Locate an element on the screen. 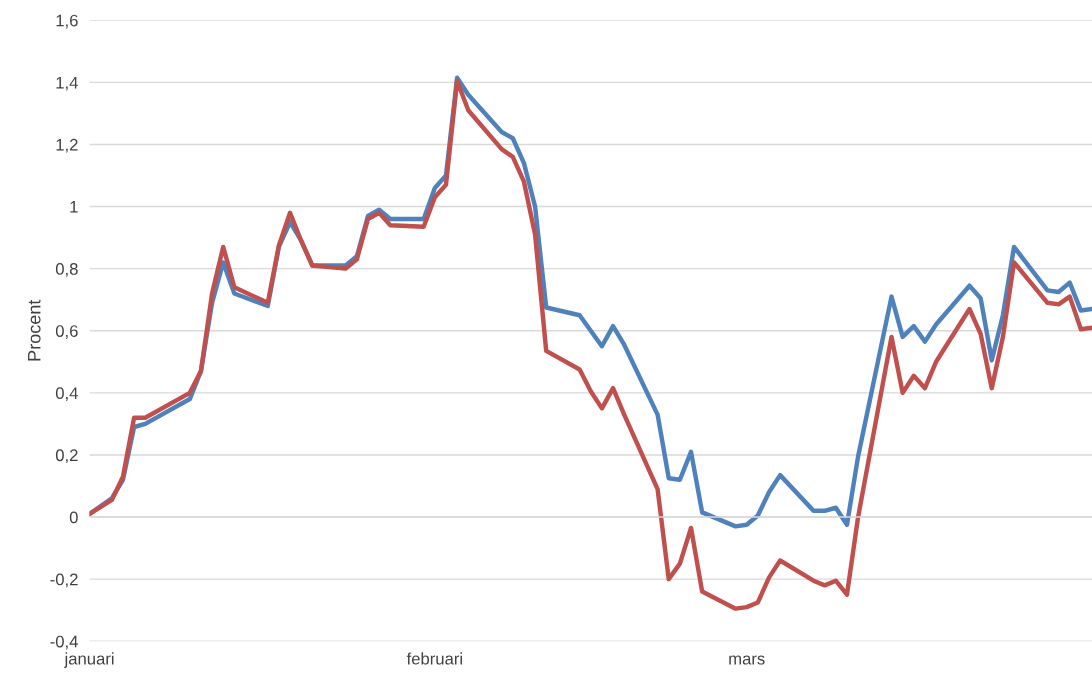  x-tick-label: mars is located at coordinates (747, 660).